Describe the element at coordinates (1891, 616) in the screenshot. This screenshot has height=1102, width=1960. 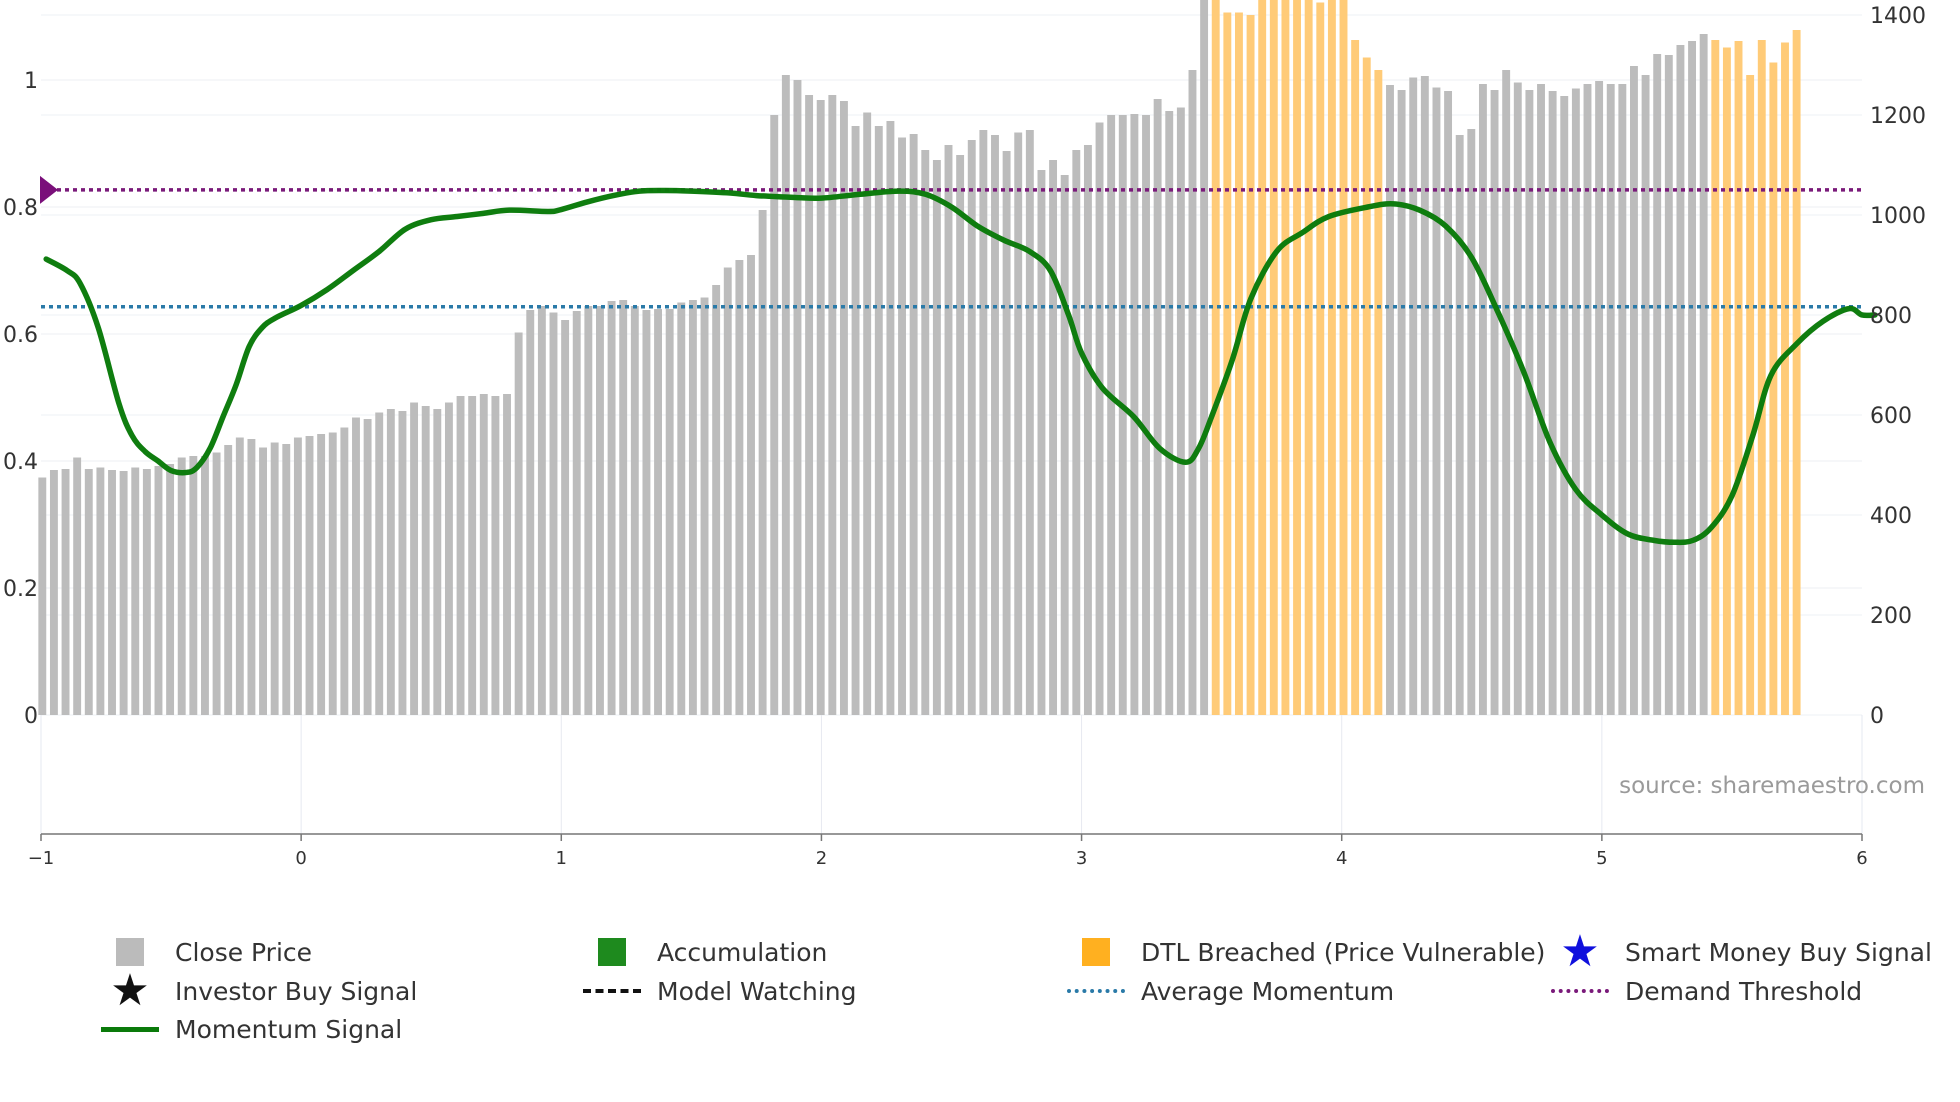
I see `right-axis-tick-label-1: 200` at that location.